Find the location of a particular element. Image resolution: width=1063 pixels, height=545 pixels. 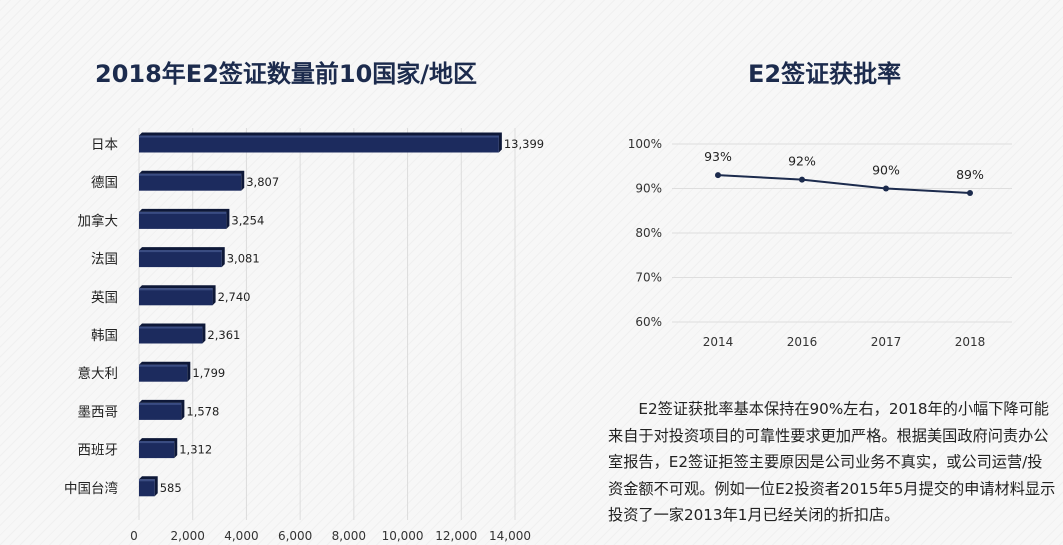

y-tick-label: 90% is located at coordinates (648, 189).